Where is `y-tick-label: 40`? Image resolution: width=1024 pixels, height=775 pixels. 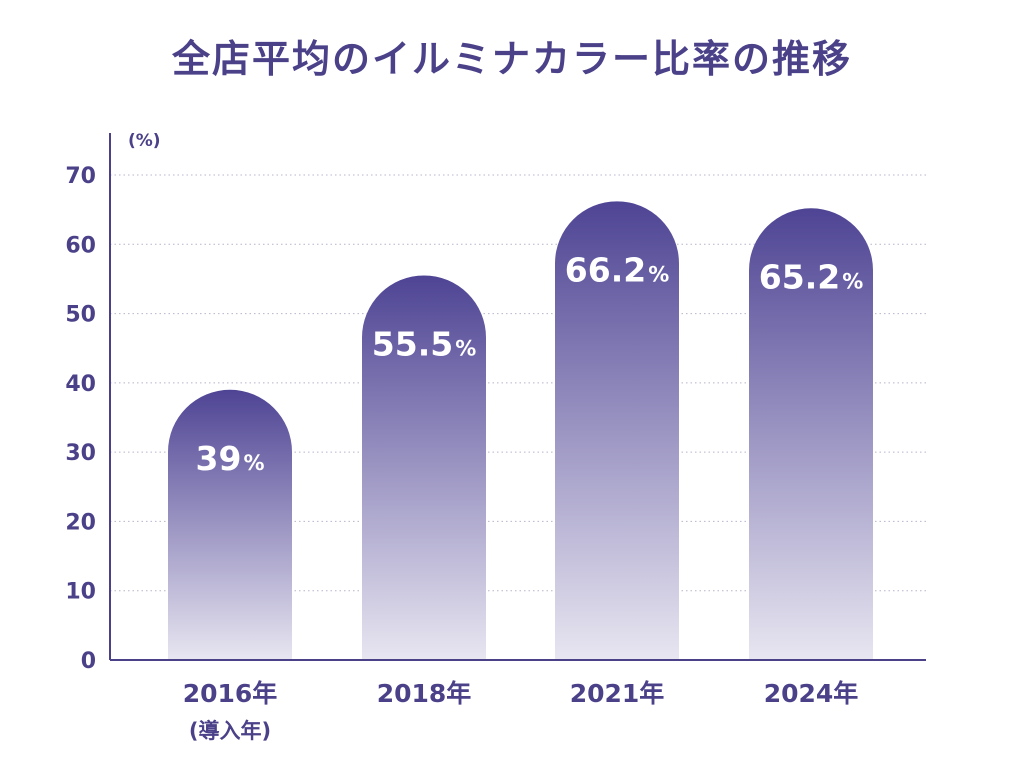 y-tick-label: 40 is located at coordinates (80, 384).